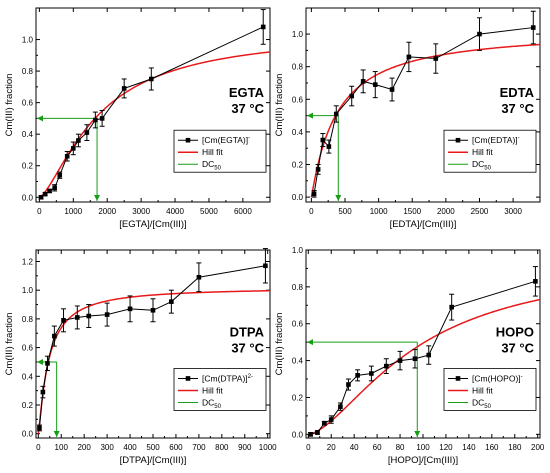 Image resolution: width=550 pixels, height=473 pixels. Describe the element at coordinates (28, 348) in the screenshot. I see `y-tick-label: 0.6` at that location.